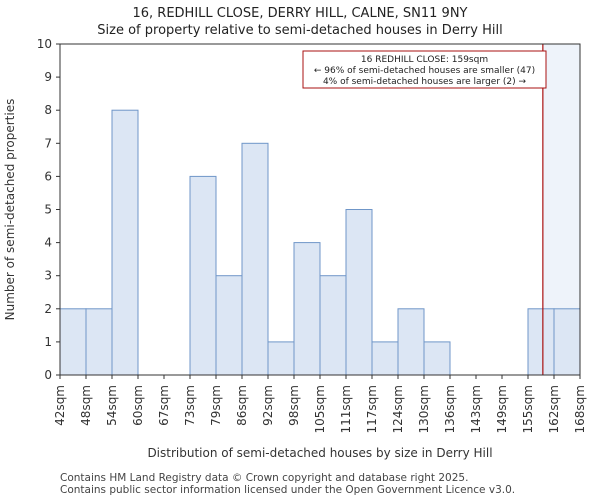  I want to click on annotation-line1: 16 REDHILL CLOSE: 159sqm, so click(424, 60).